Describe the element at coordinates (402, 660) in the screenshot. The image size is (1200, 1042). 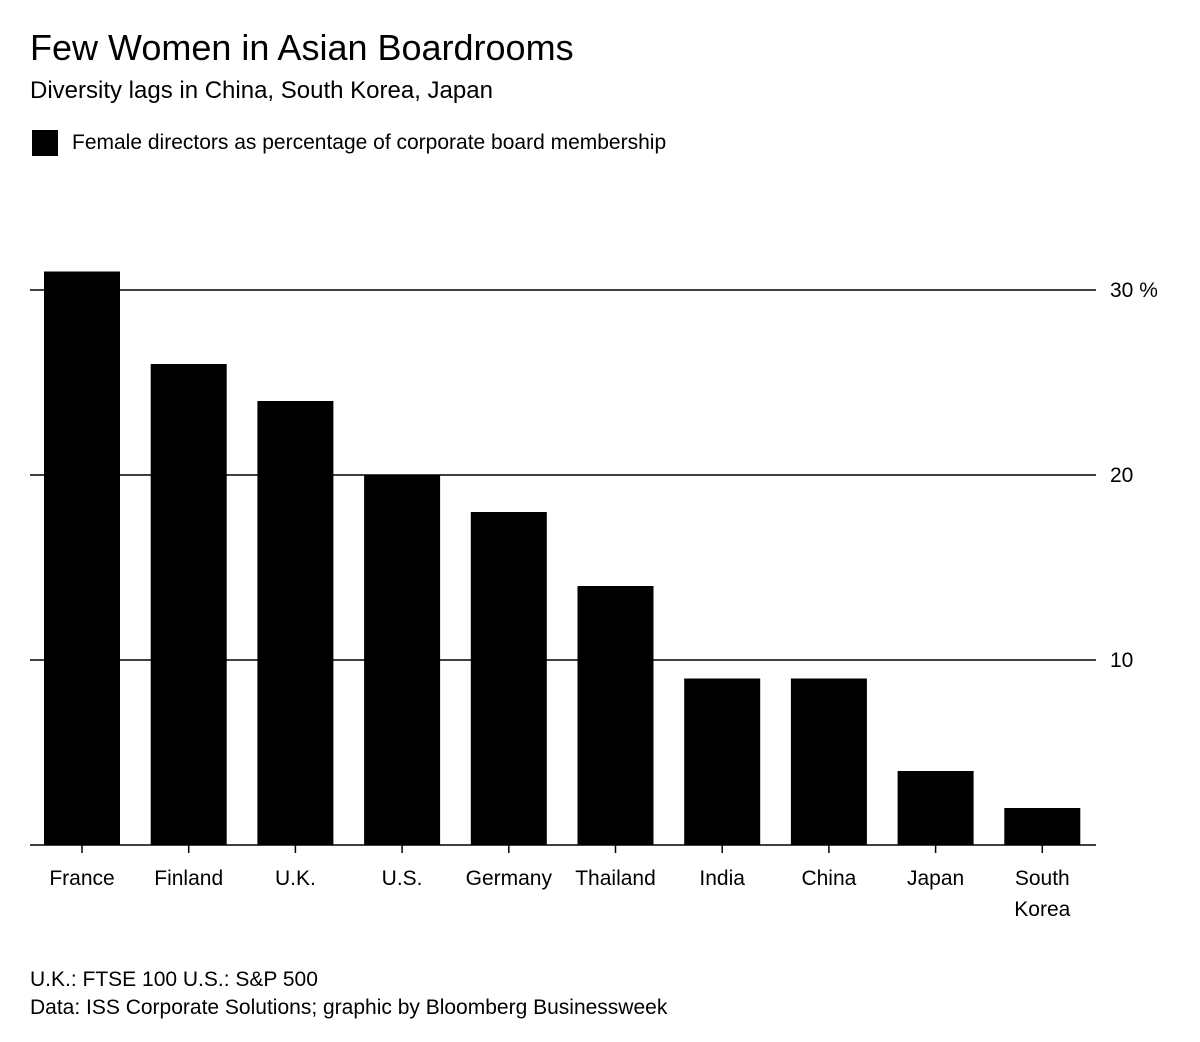
I see `bar-u-s` at that location.